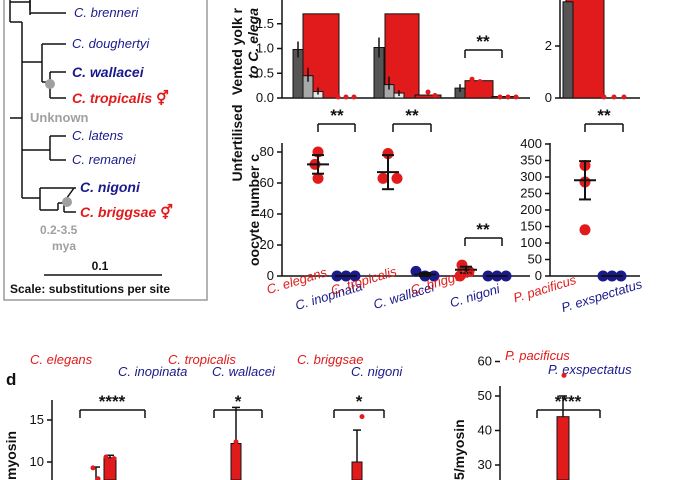 This screenshot has height=480, width=675. I want to click on oocyte-sig-1: **, so click(336, 119).